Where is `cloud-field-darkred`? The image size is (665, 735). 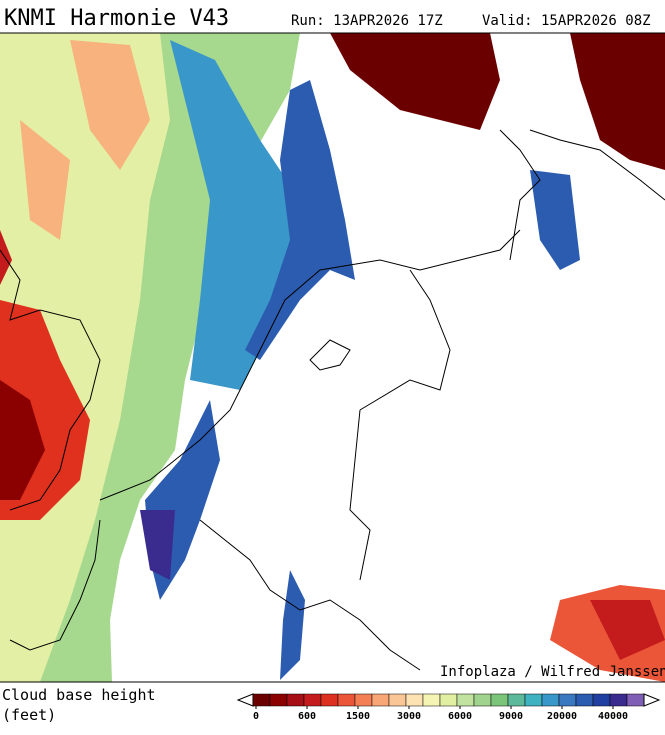 cloud-field-darkred is located at coordinates (22, 440).